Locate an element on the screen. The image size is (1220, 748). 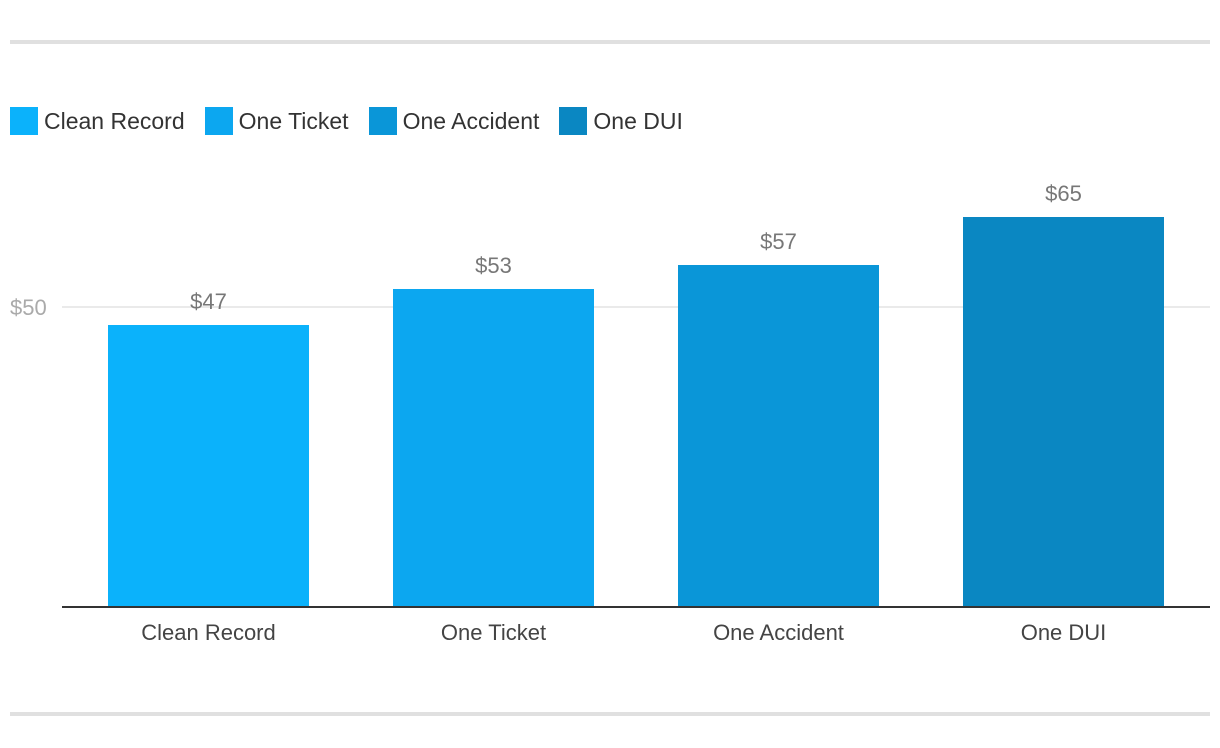
legend-item-one-ticket: One Ticket is located at coordinates (276, 121).